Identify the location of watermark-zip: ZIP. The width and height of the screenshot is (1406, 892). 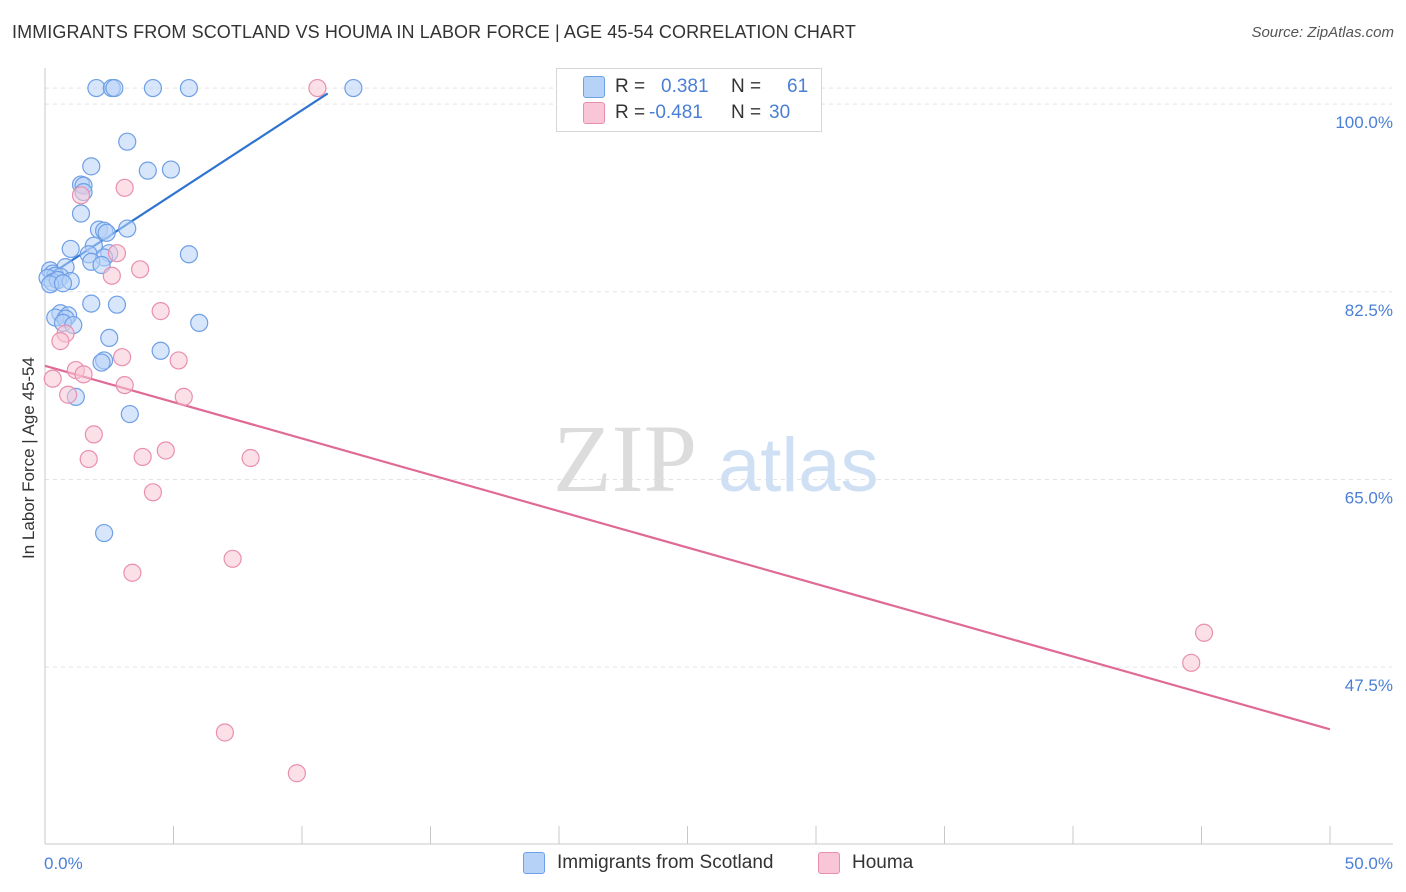
(625, 458).